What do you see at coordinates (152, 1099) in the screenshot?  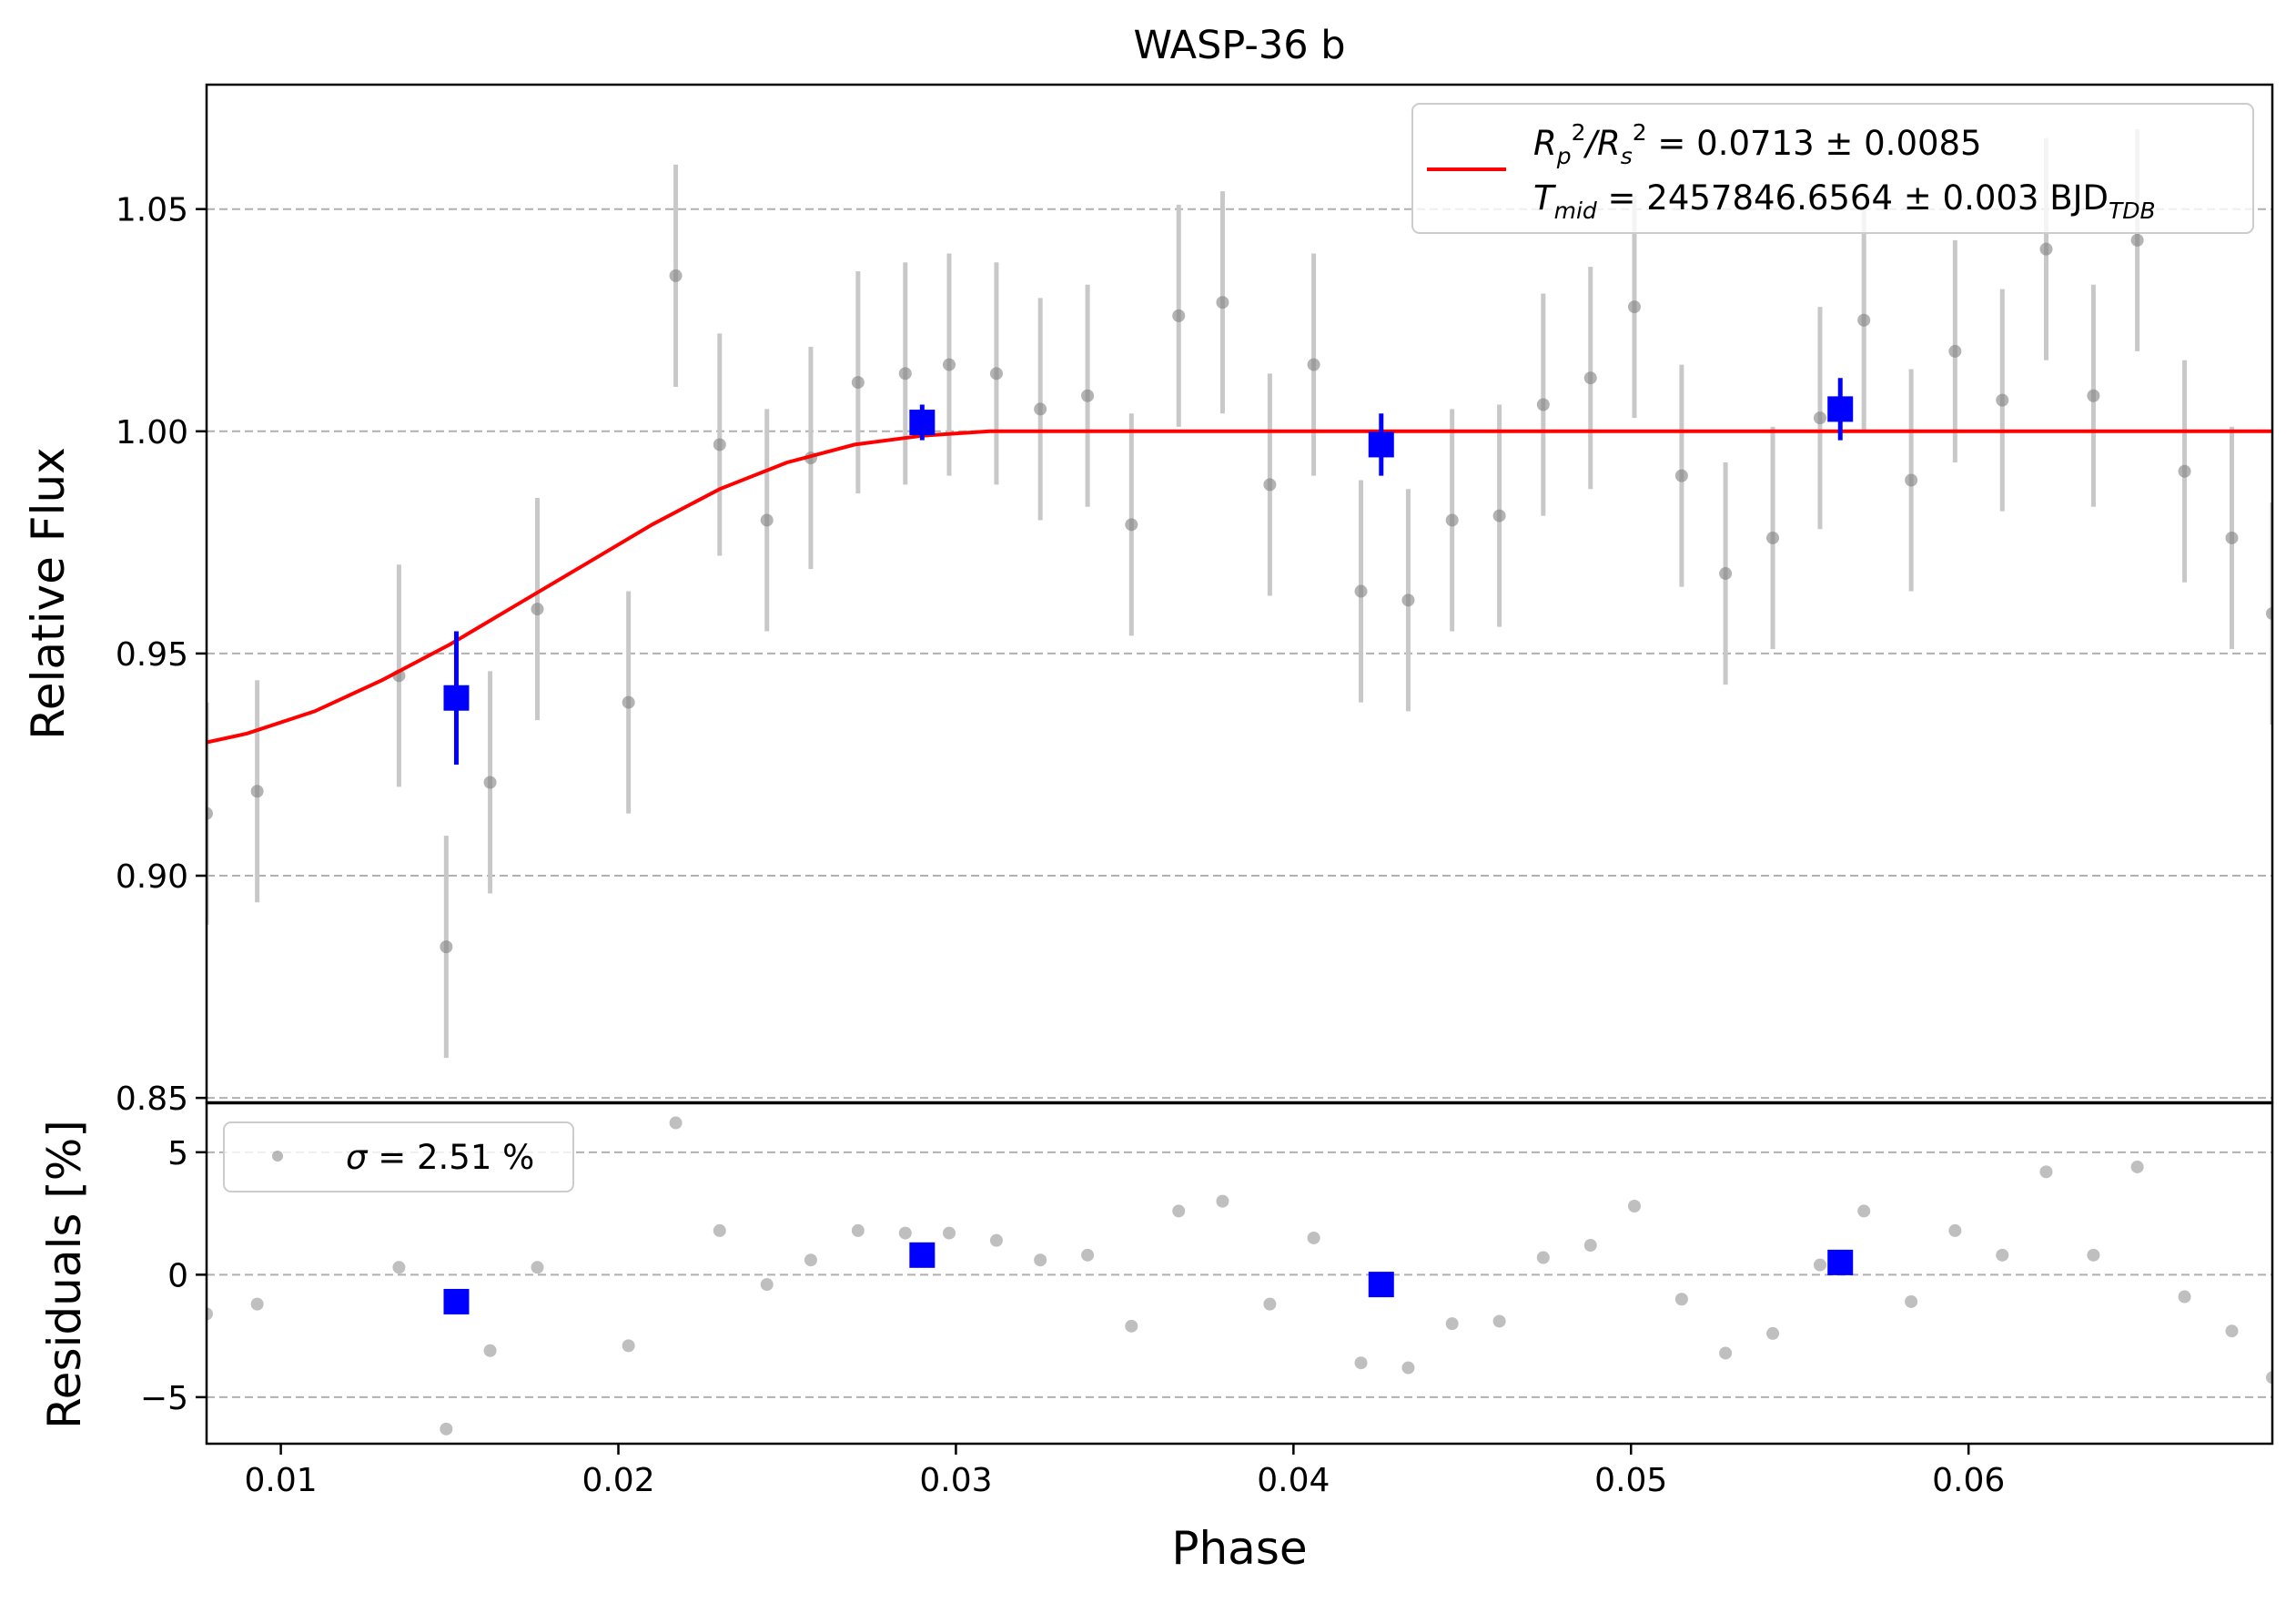 I see `main-y-tick-label: 0.85` at bounding box center [152, 1099].